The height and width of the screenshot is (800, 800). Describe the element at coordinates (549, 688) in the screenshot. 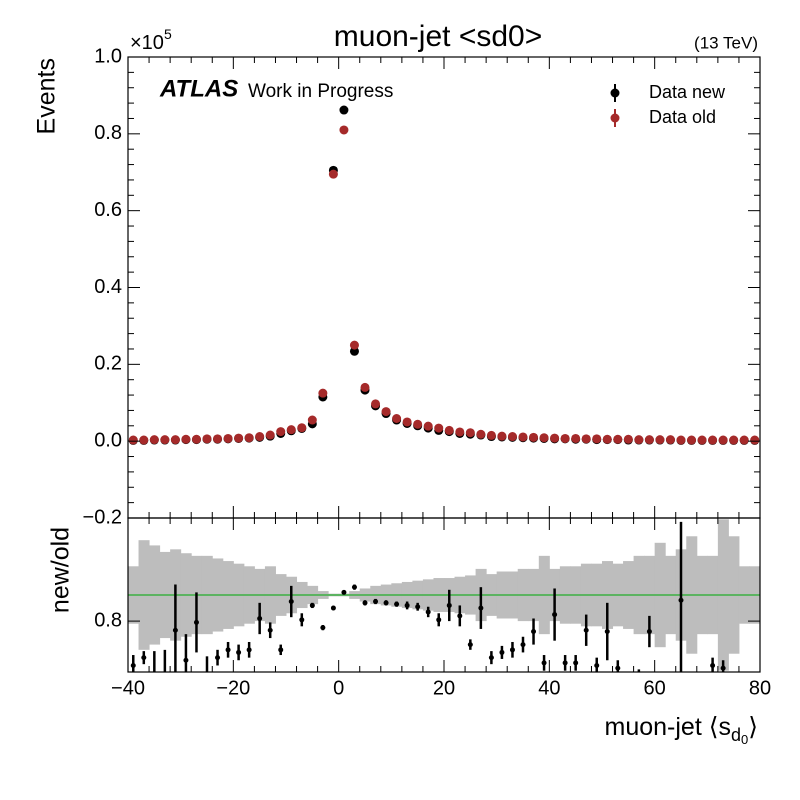

I see `x-tick-label: 40` at that location.